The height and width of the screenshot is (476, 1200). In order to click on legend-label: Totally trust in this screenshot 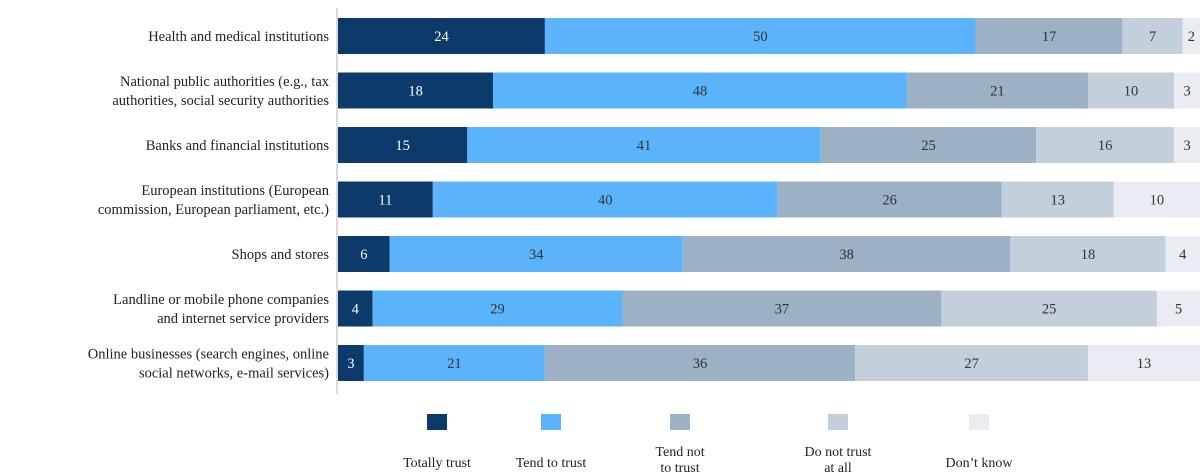, I will do `click(437, 463)`.